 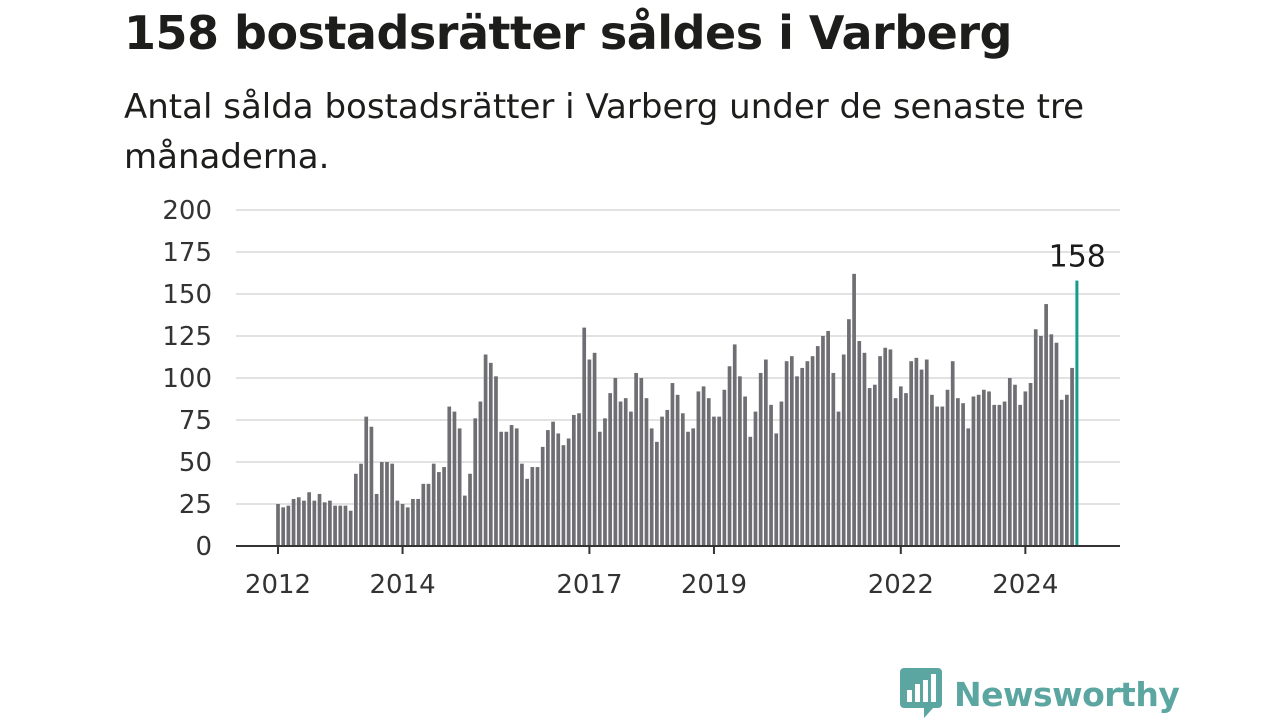 What do you see at coordinates (278, 585) in the screenshot?
I see `x-tick-label: 2012` at bounding box center [278, 585].